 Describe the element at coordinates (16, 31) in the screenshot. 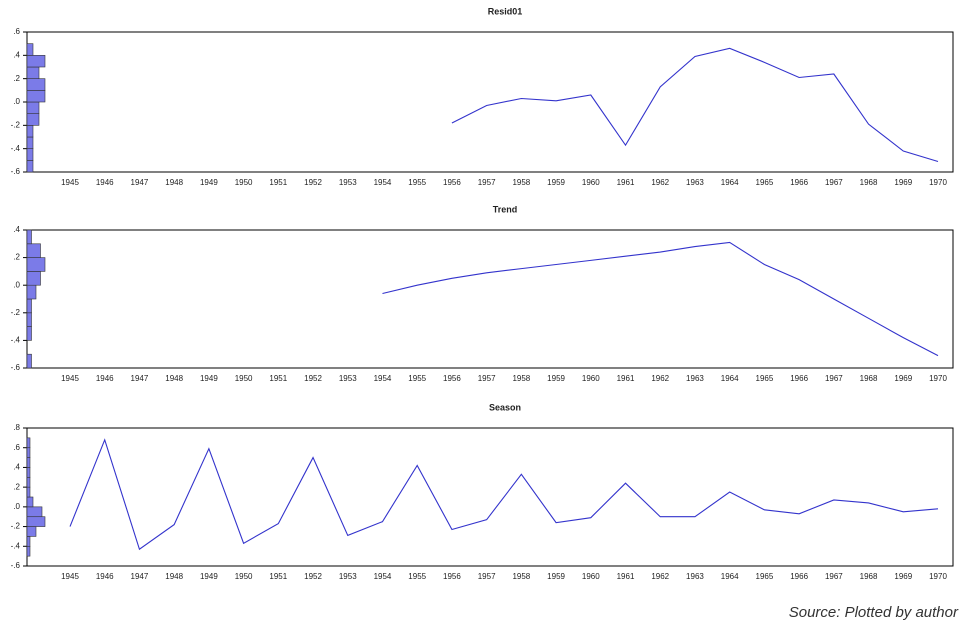

I see `y-tick-label: .6` at that location.